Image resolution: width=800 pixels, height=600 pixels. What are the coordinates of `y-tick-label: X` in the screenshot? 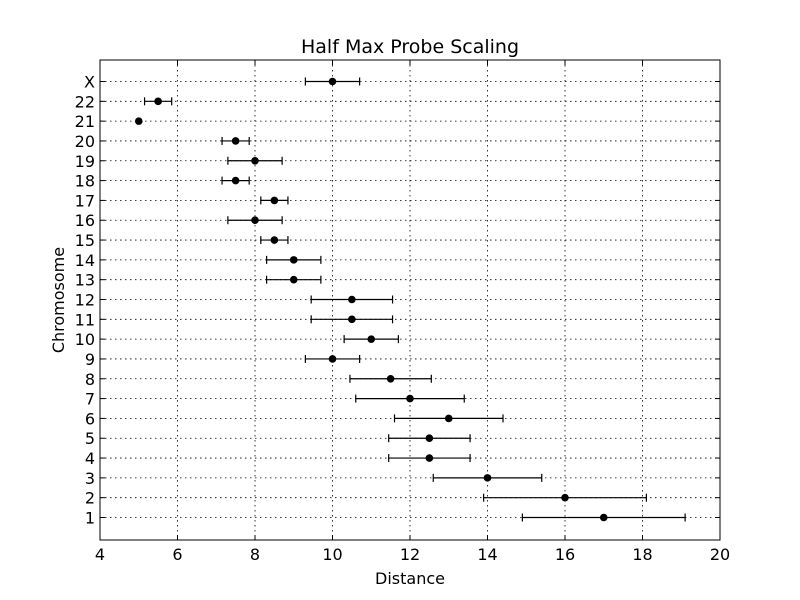 It's located at (89, 82).